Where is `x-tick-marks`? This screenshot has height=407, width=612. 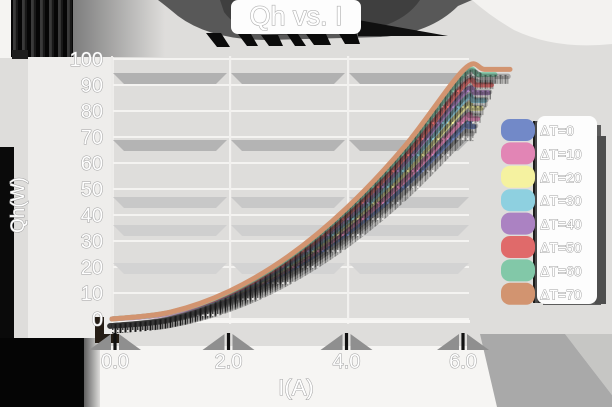
x-tick-marks is located at coordinates (289, 341).